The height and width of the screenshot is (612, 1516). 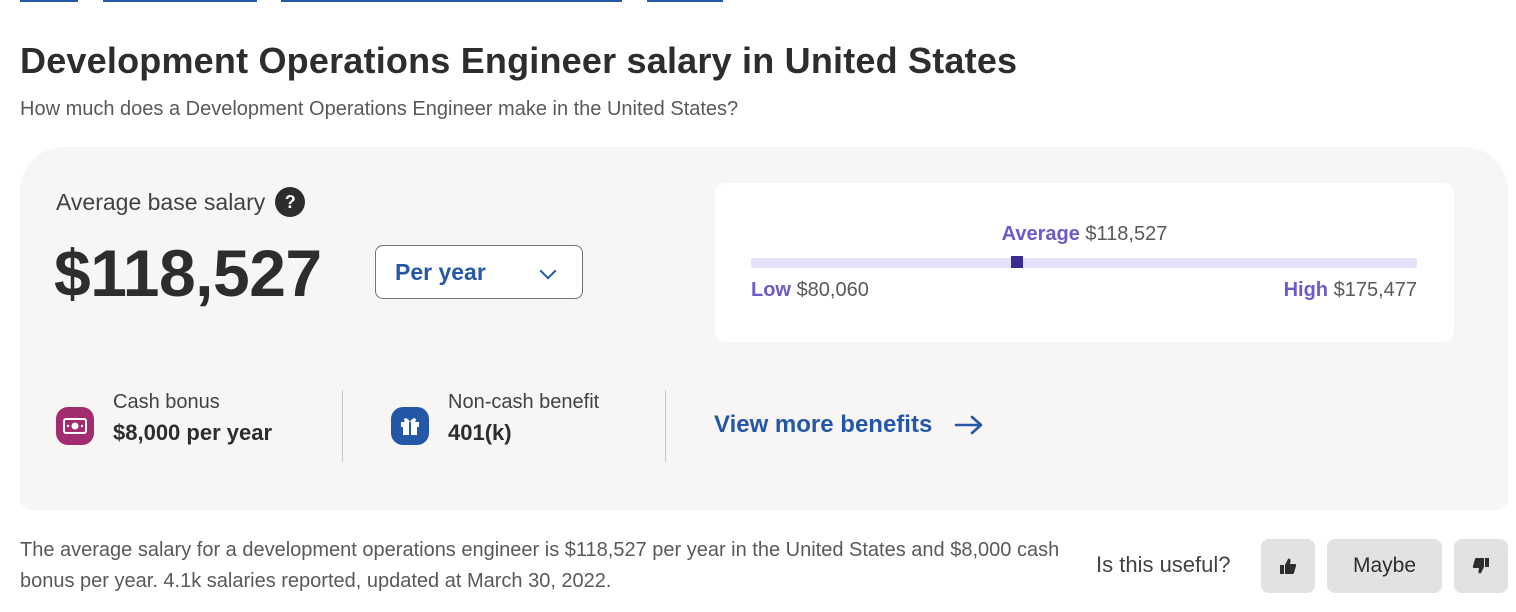 What do you see at coordinates (193, 432) in the screenshot?
I see `benefit-value: $8,000 per year` at bounding box center [193, 432].